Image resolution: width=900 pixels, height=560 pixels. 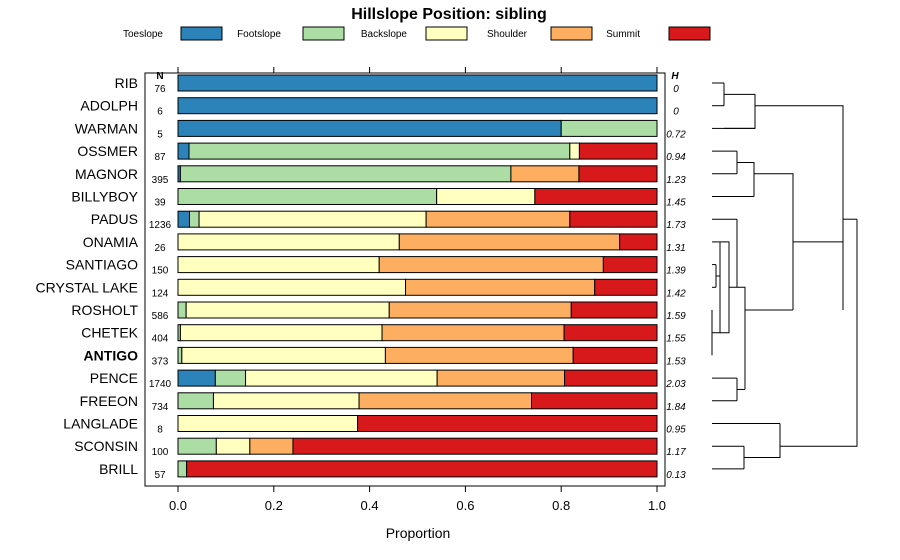 I want to click on bar-magnor-summit, so click(x=618, y=174).